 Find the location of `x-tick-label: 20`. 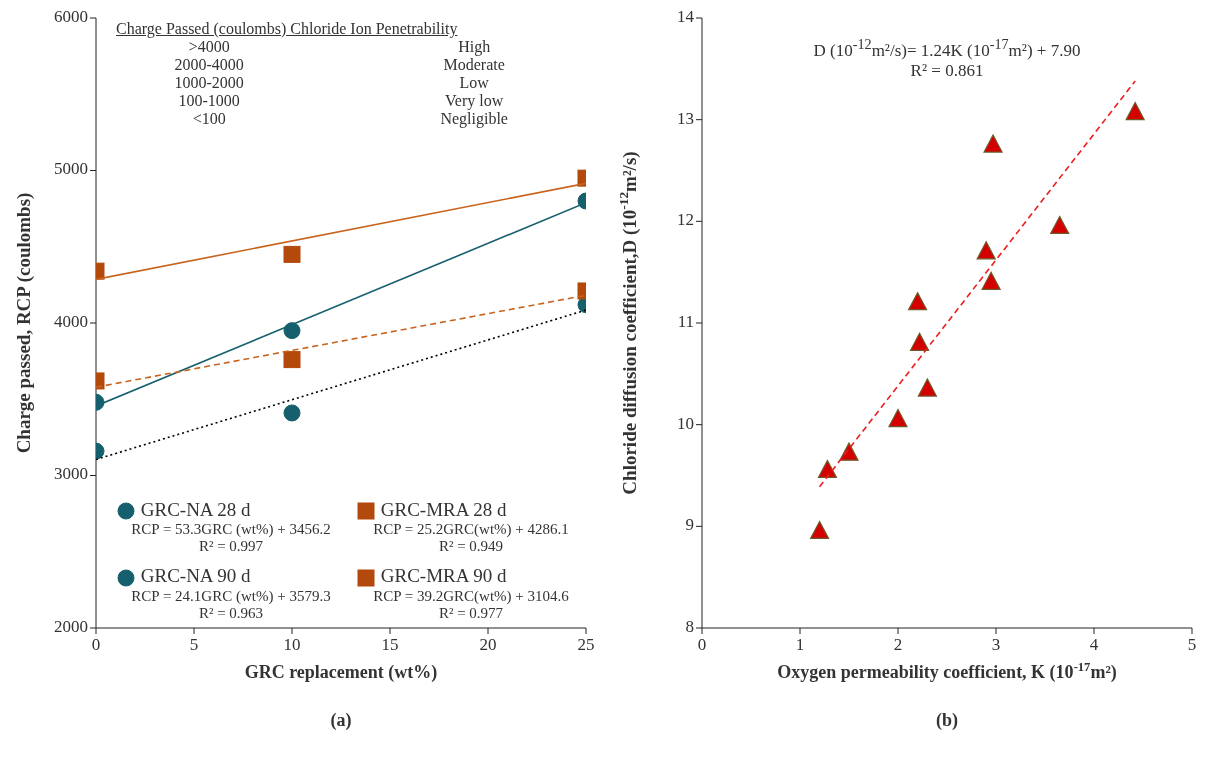

x-tick-label: 20 is located at coordinates (488, 644).